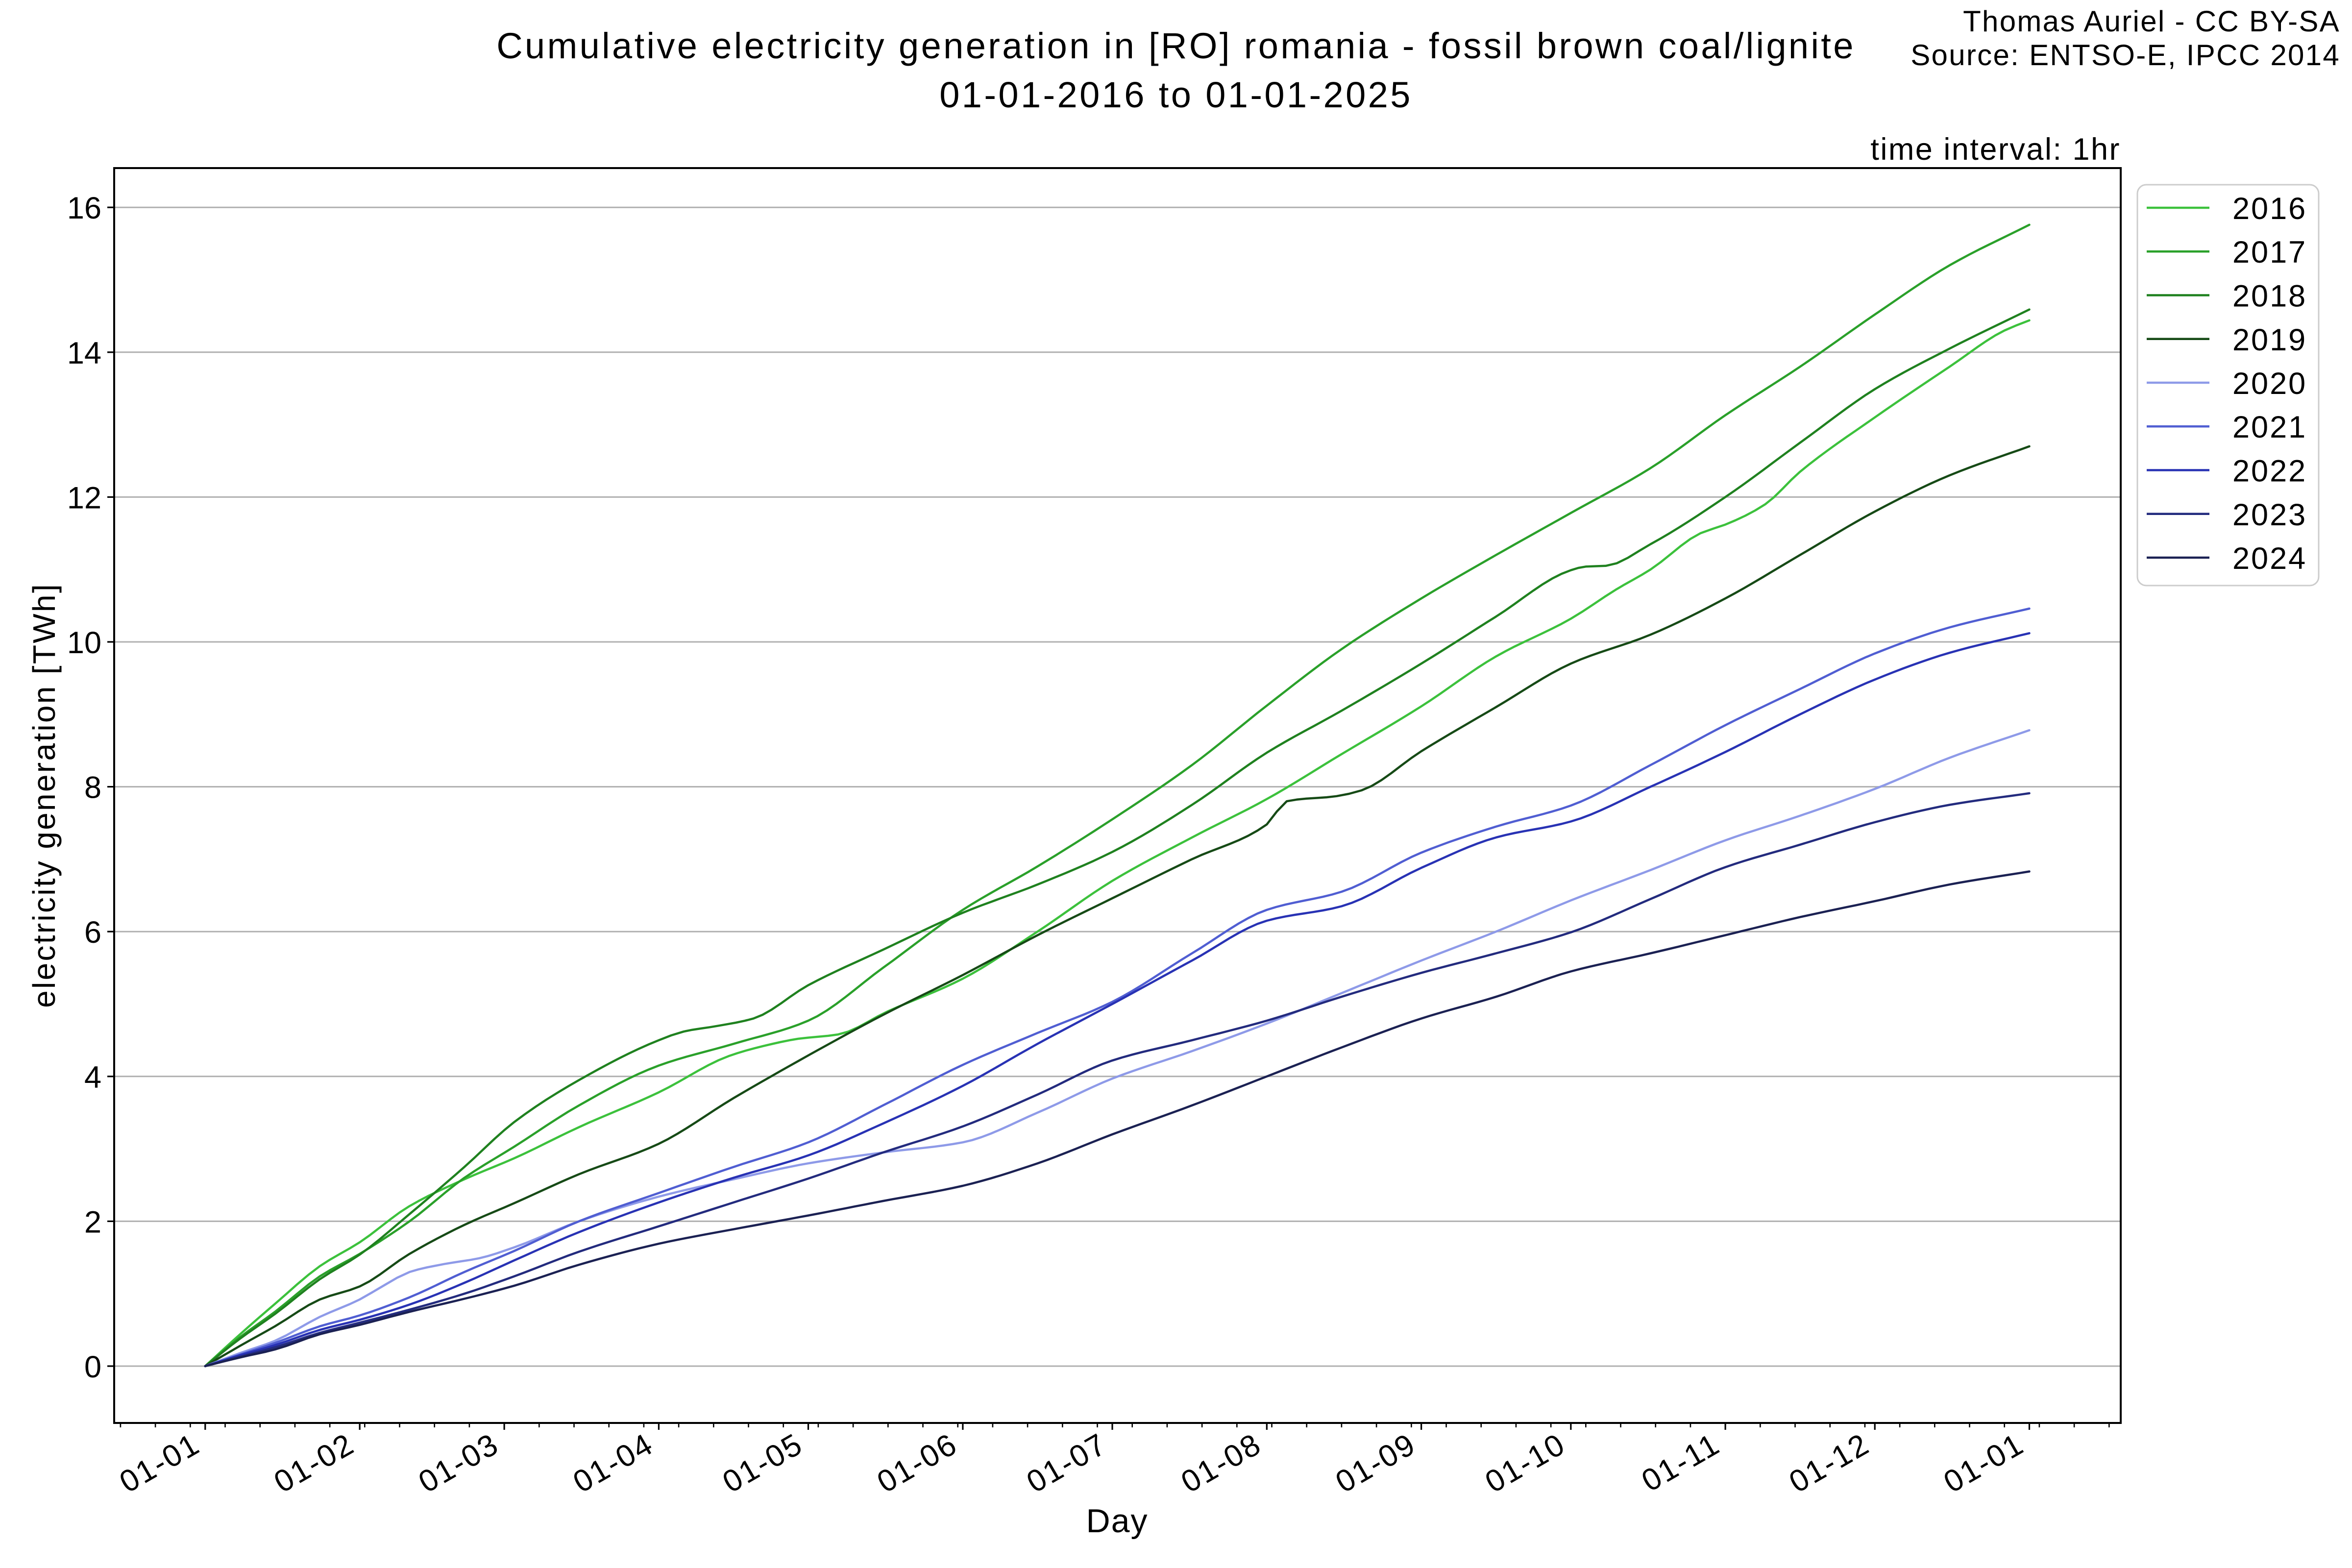 The width and height of the screenshot is (2352, 1568). I want to click on svg-text: 8, so click(92, 788).